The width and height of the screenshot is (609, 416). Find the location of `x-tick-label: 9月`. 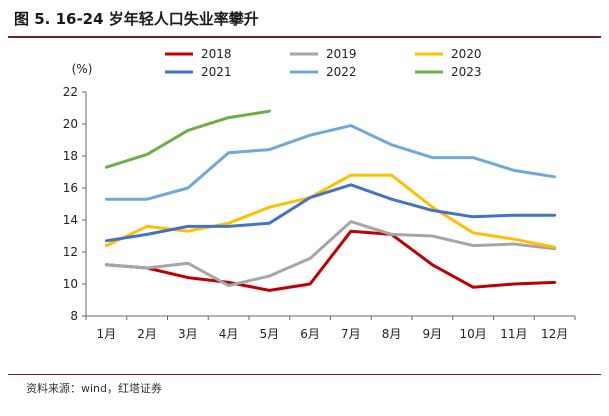

x-tick-label: 9月 is located at coordinates (433, 334).